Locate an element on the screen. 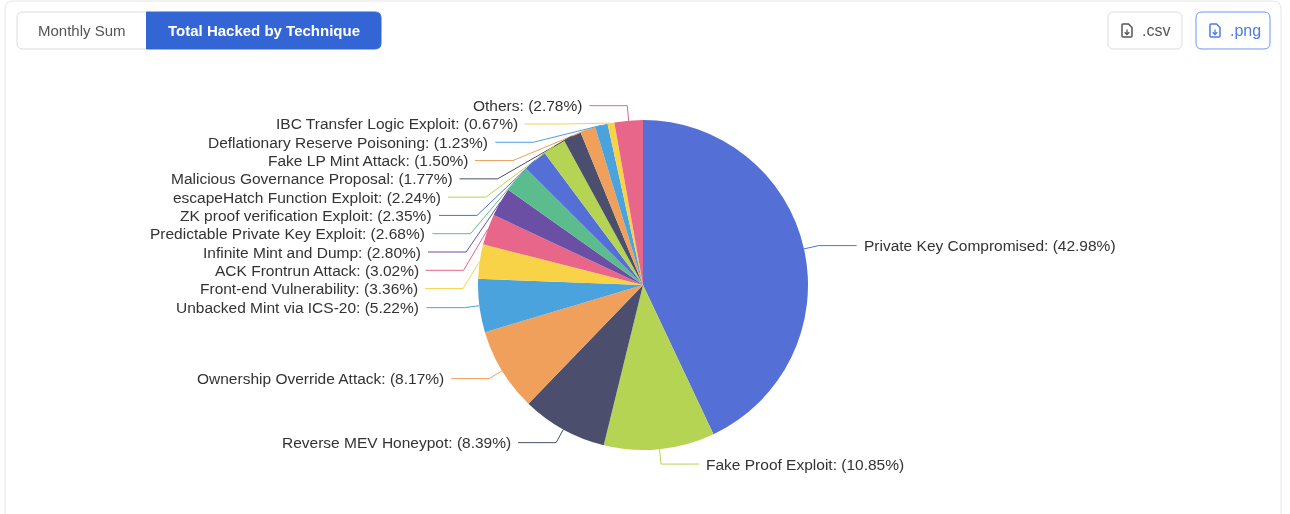  slice-label: escapeHatch Function Exploit: (2.24%) is located at coordinates (307, 197).